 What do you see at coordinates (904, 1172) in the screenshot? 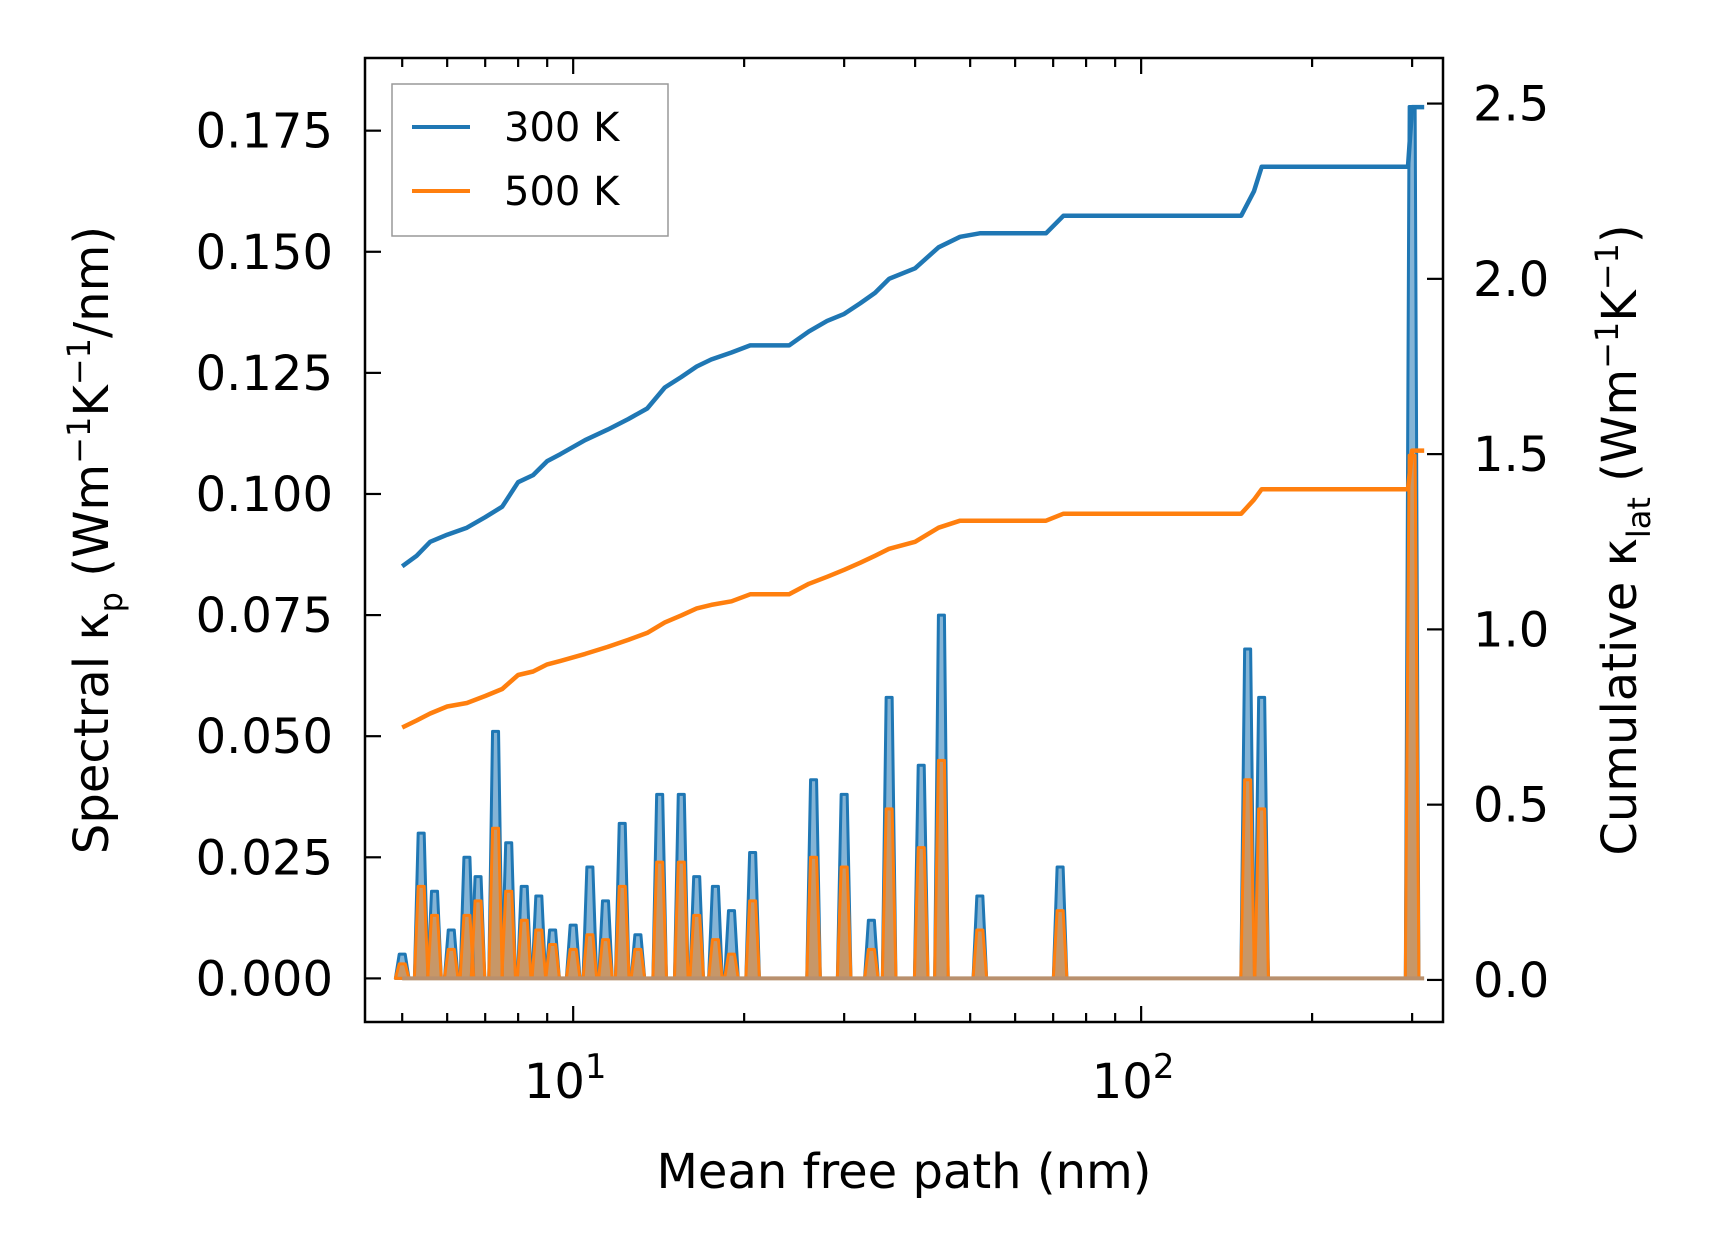
I see `x-axis-label: Mean free path (nm)` at bounding box center [904, 1172].